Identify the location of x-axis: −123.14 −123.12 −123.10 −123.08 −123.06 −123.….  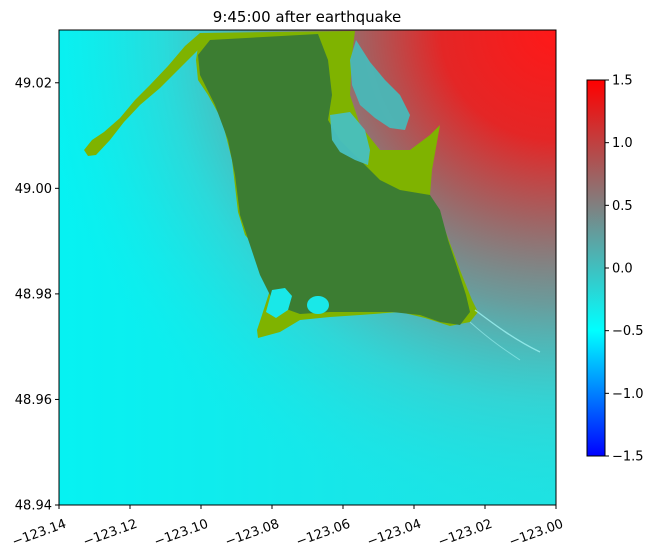
(287, 527).